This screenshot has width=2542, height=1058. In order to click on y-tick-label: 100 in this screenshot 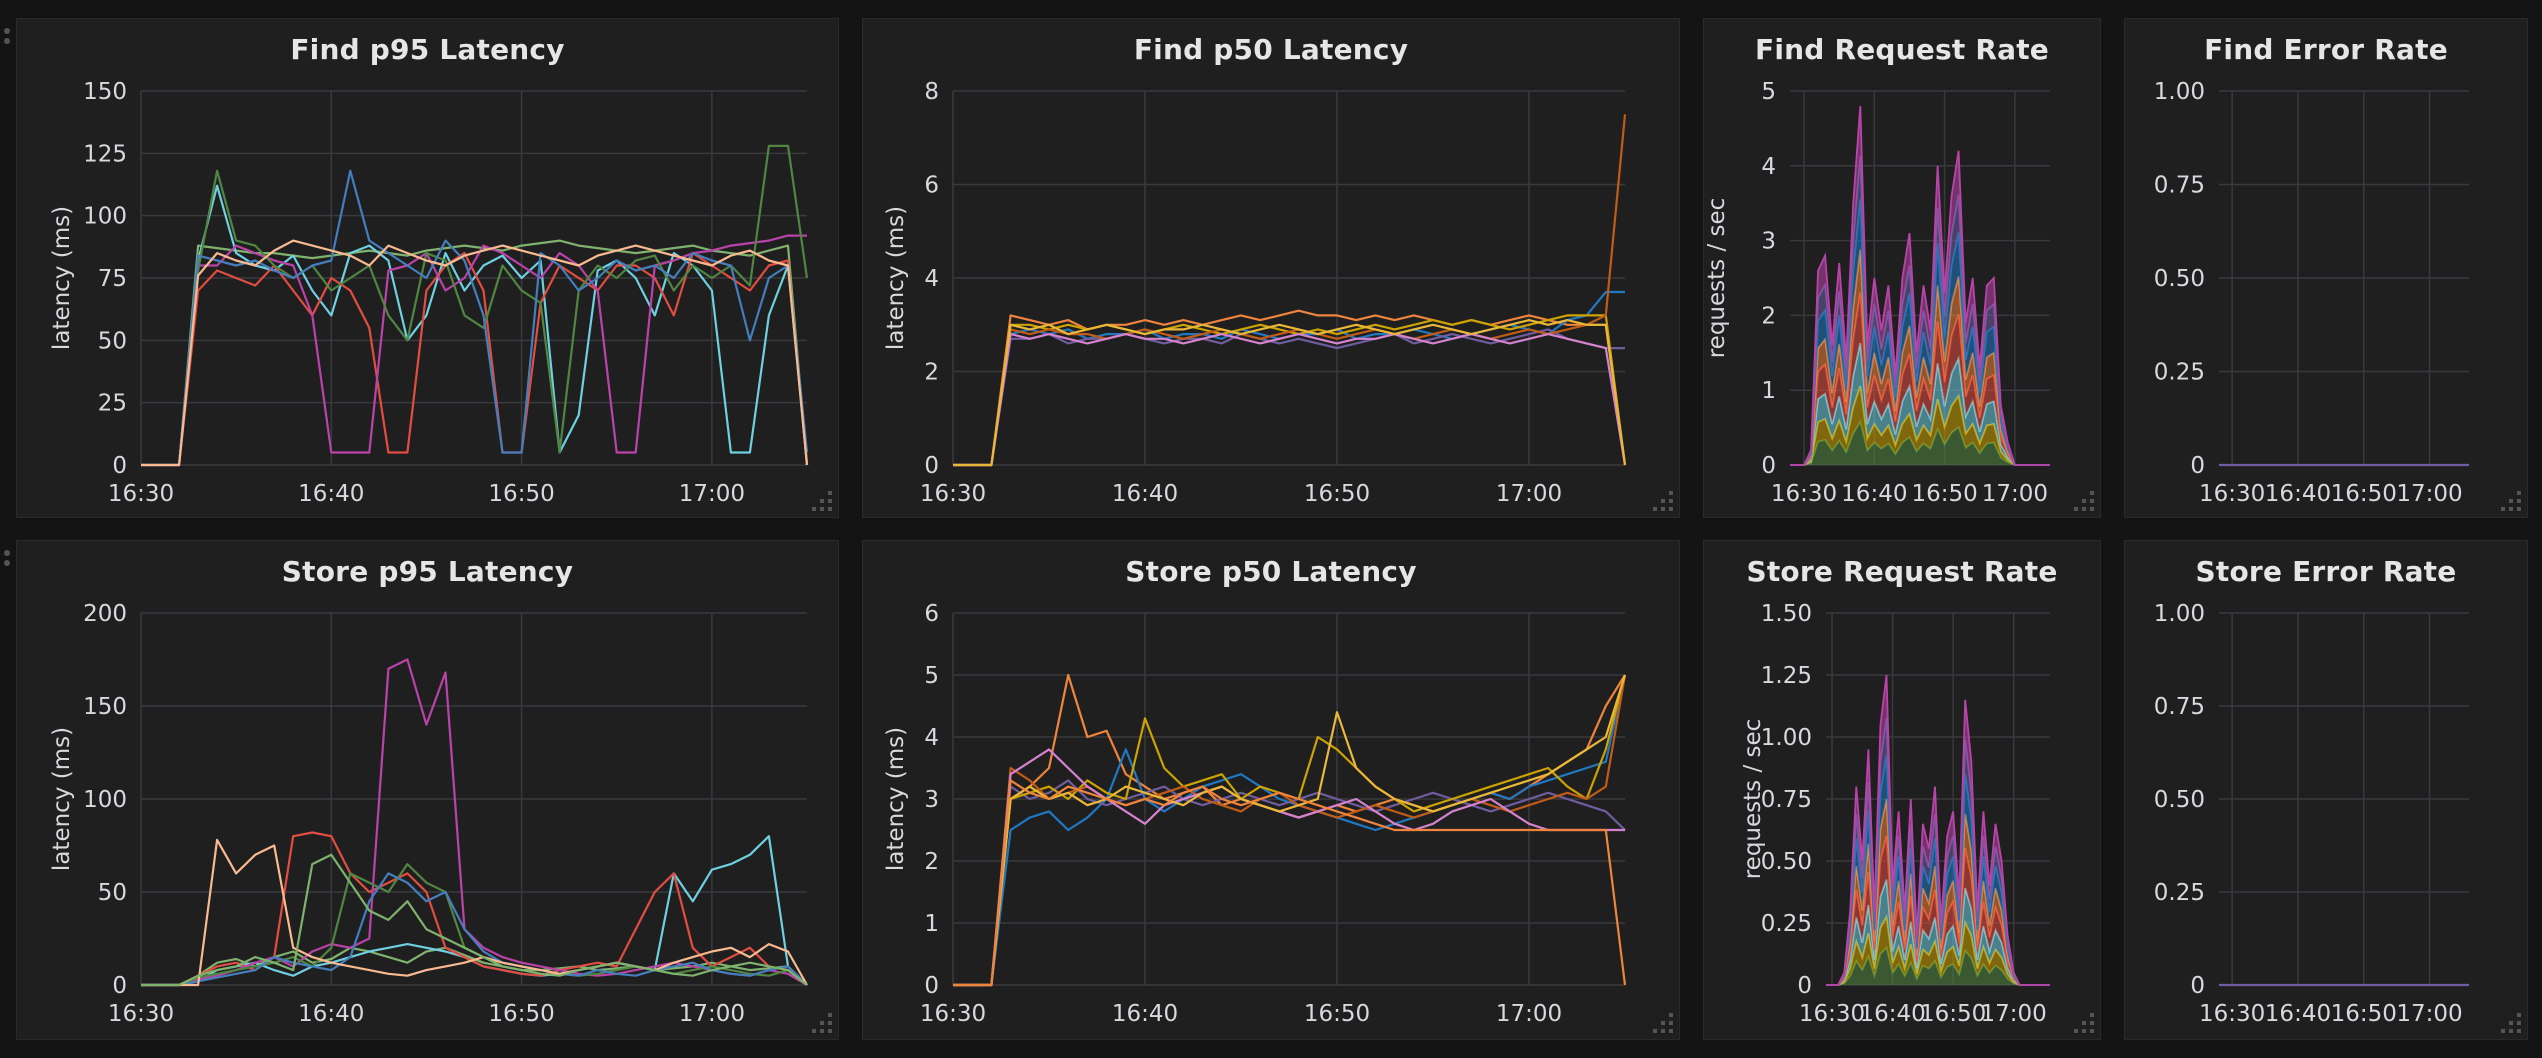, I will do `click(105, 800)`.